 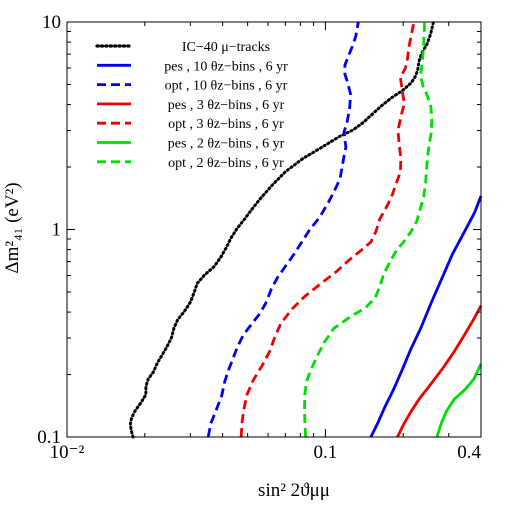 I want to click on x-tick-label-1: 0.1, so click(x=326, y=452).